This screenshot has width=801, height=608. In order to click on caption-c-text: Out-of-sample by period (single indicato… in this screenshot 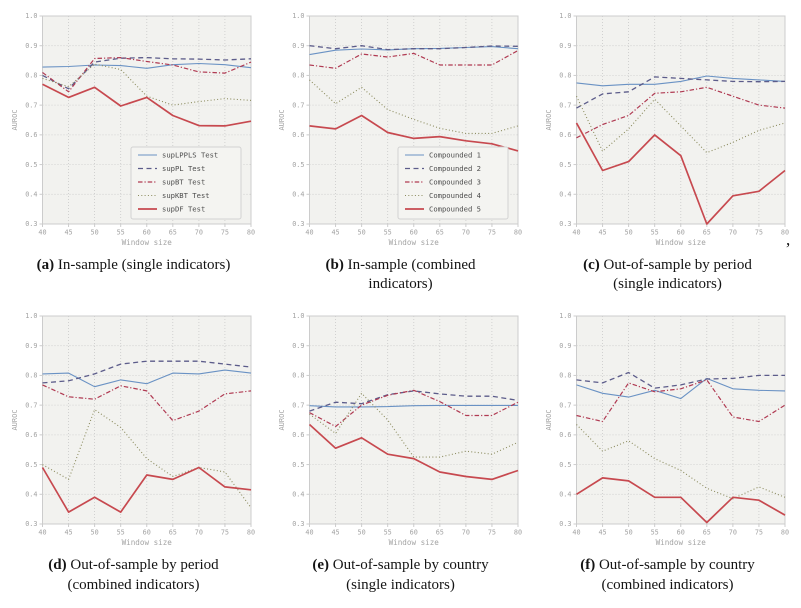, I will do `click(677, 275)`.